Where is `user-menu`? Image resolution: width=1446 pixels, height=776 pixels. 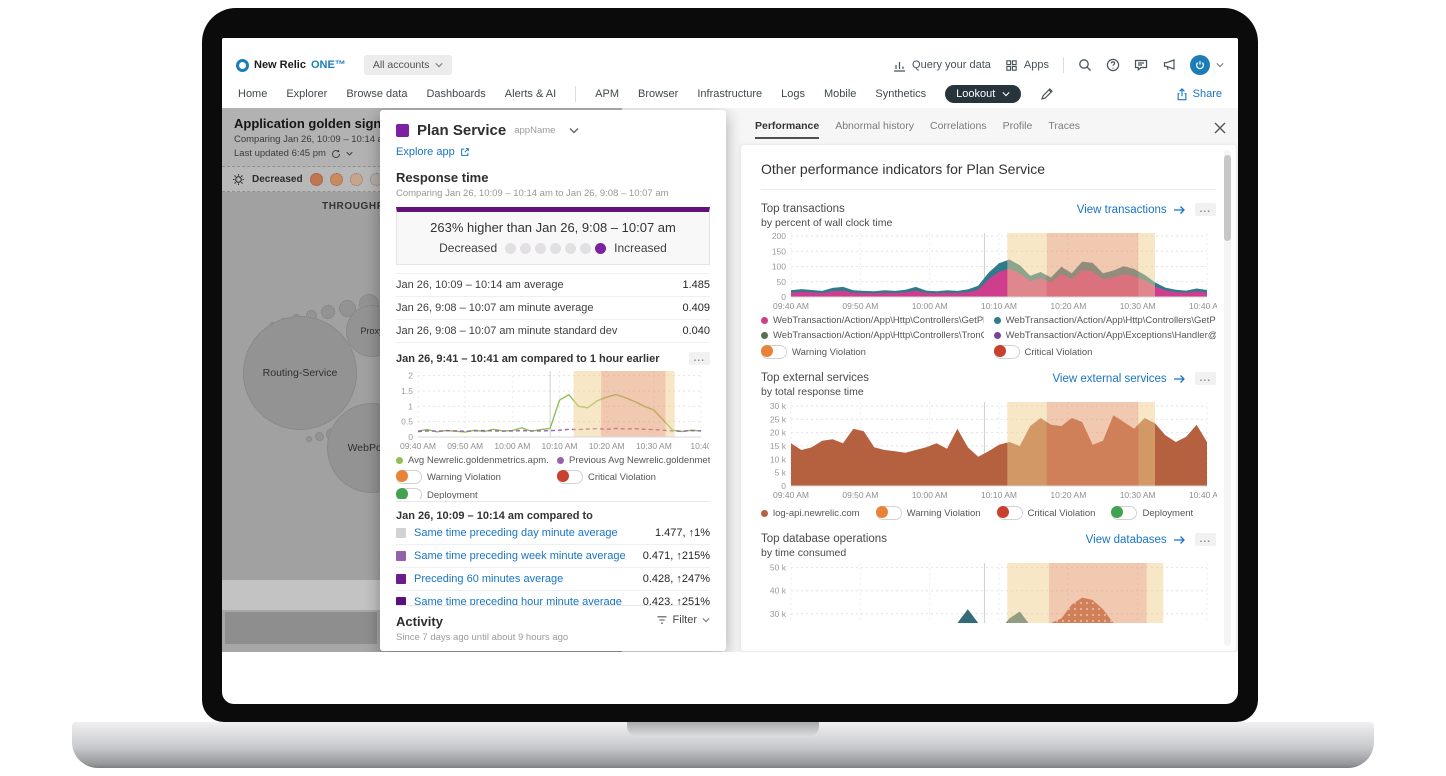
user-menu is located at coordinates (1207, 65).